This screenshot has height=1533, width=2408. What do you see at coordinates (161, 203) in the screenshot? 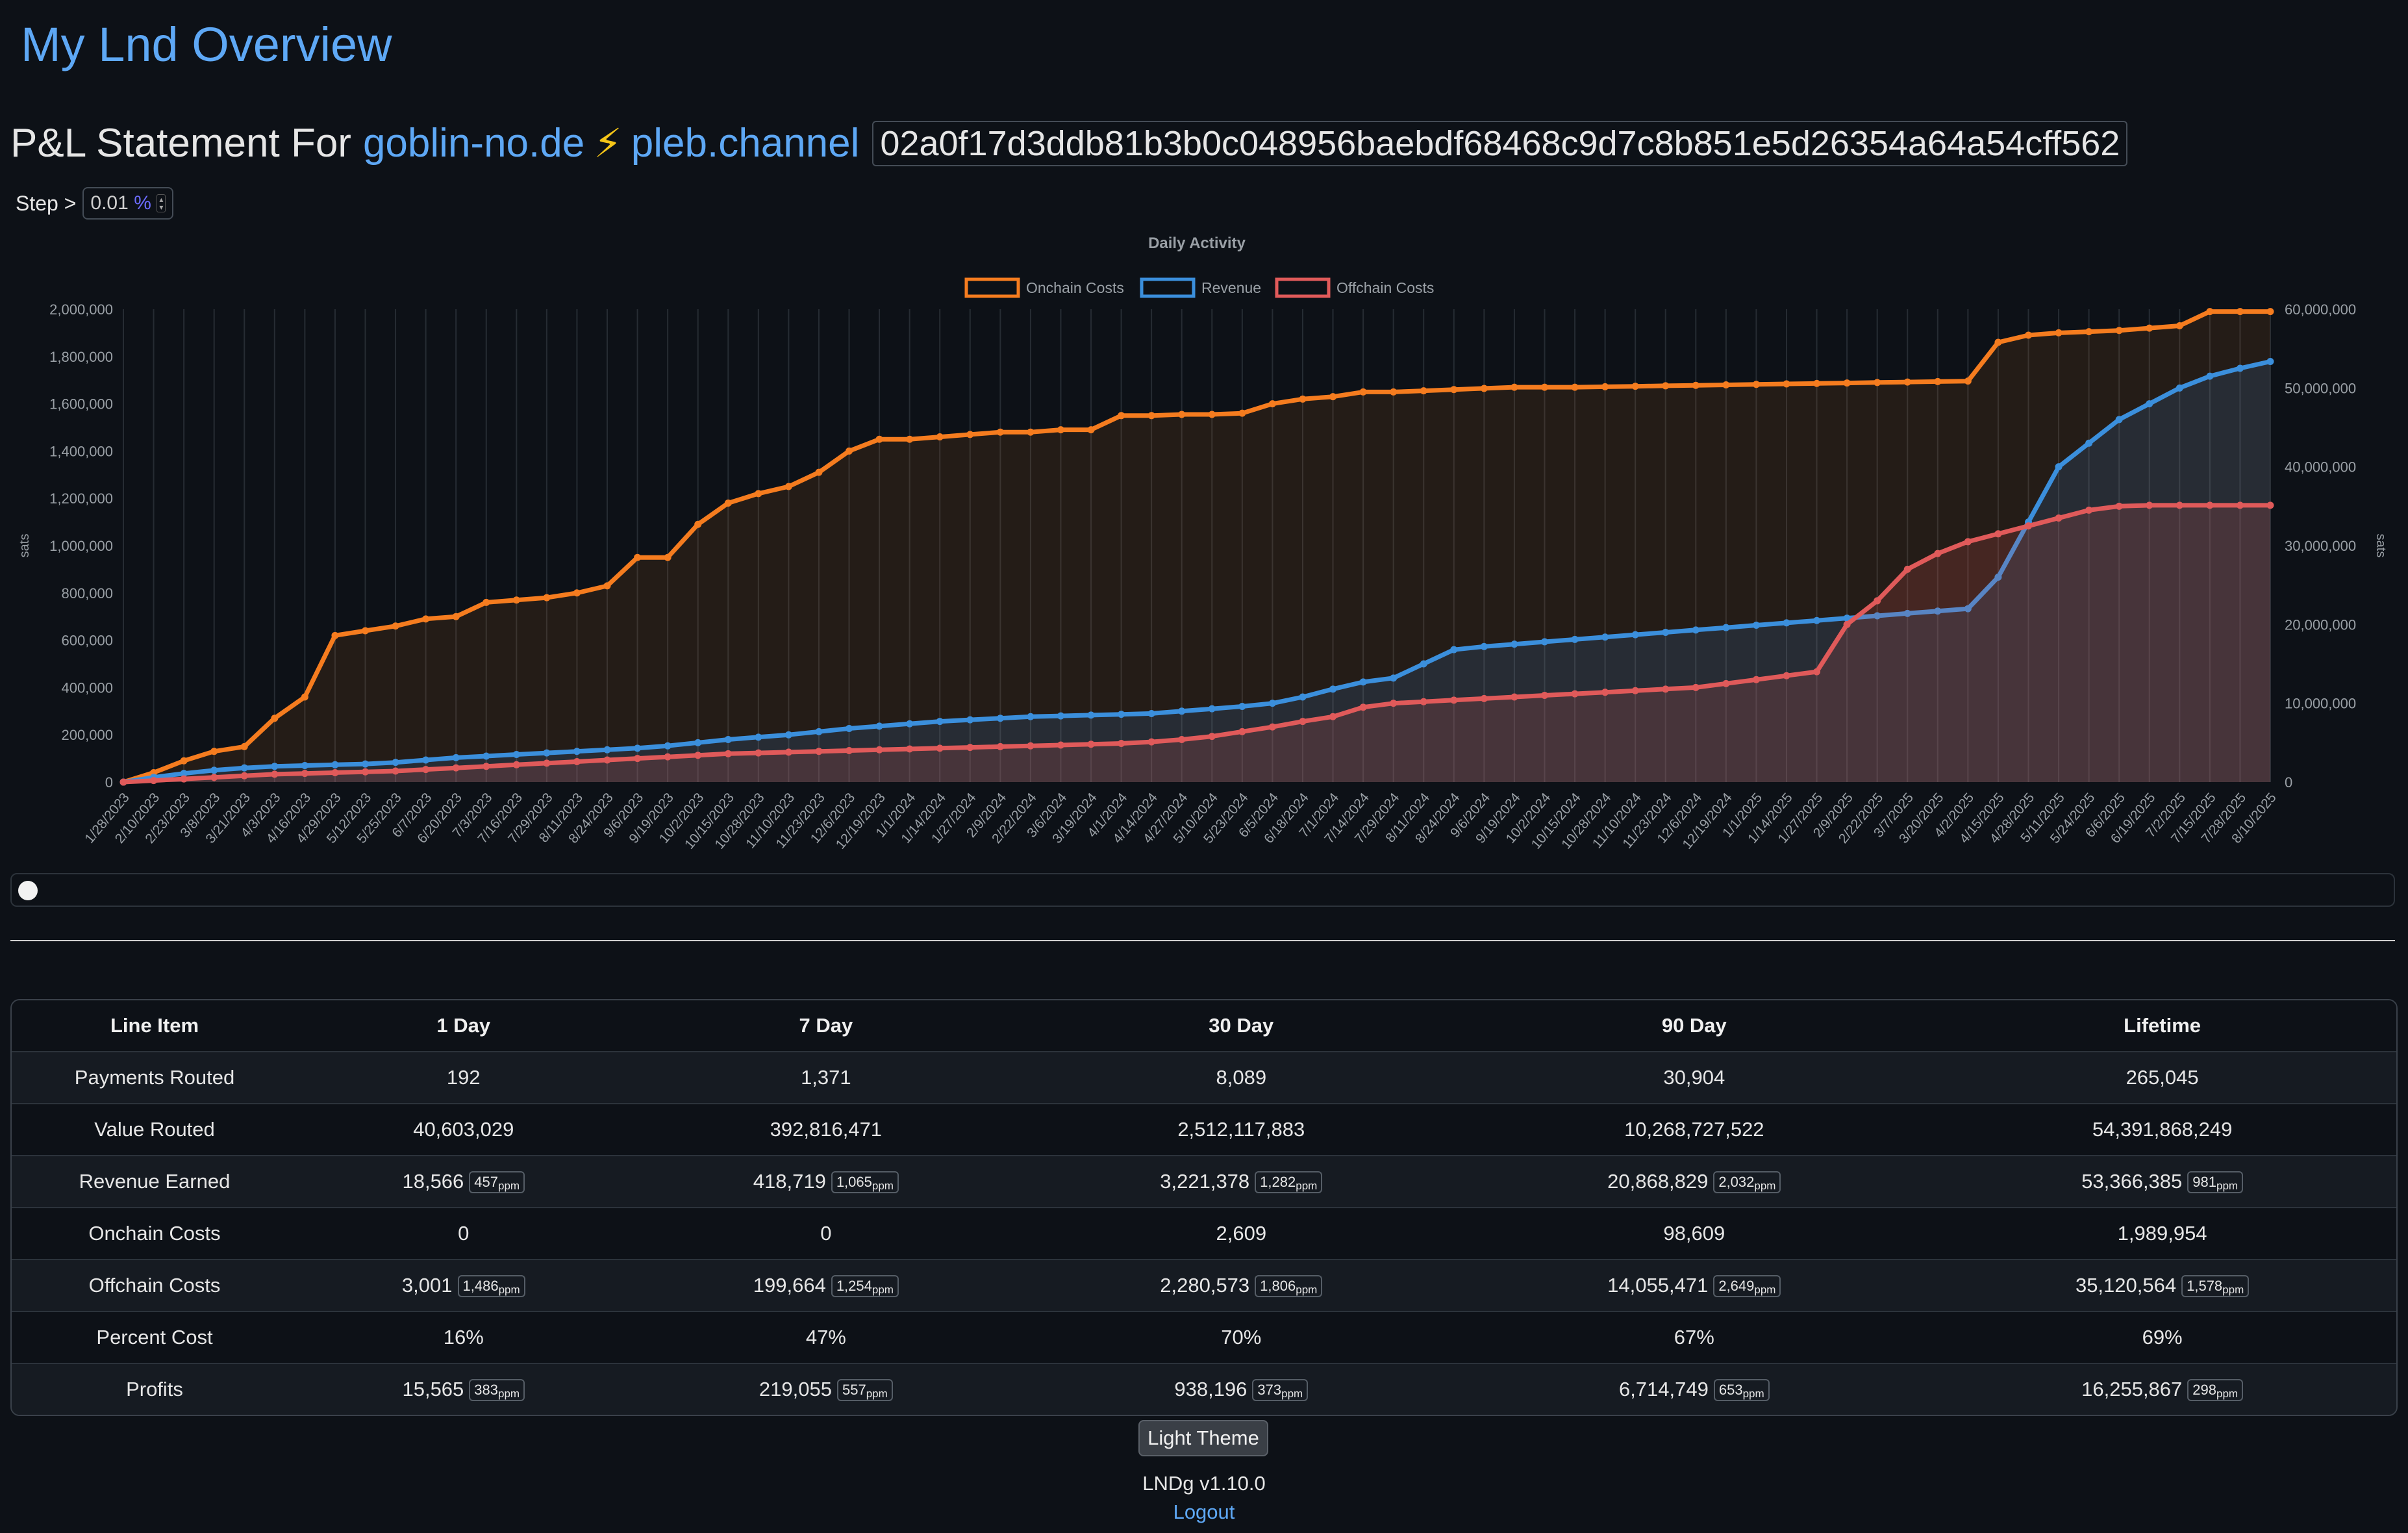
I see `spinner-icon: ▴ ▾` at bounding box center [161, 203].